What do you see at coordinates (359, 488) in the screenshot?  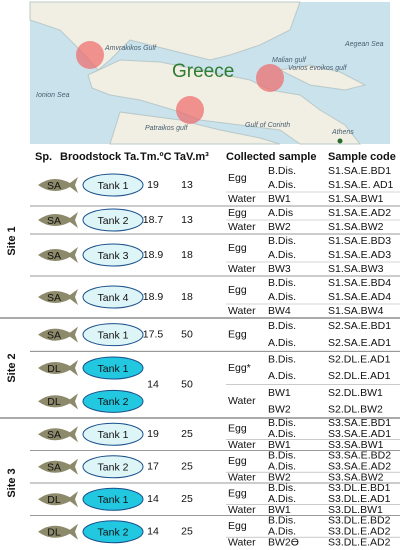 I see `sample-code: S3.DL.E.BD1` at bounding box center [359, 488].